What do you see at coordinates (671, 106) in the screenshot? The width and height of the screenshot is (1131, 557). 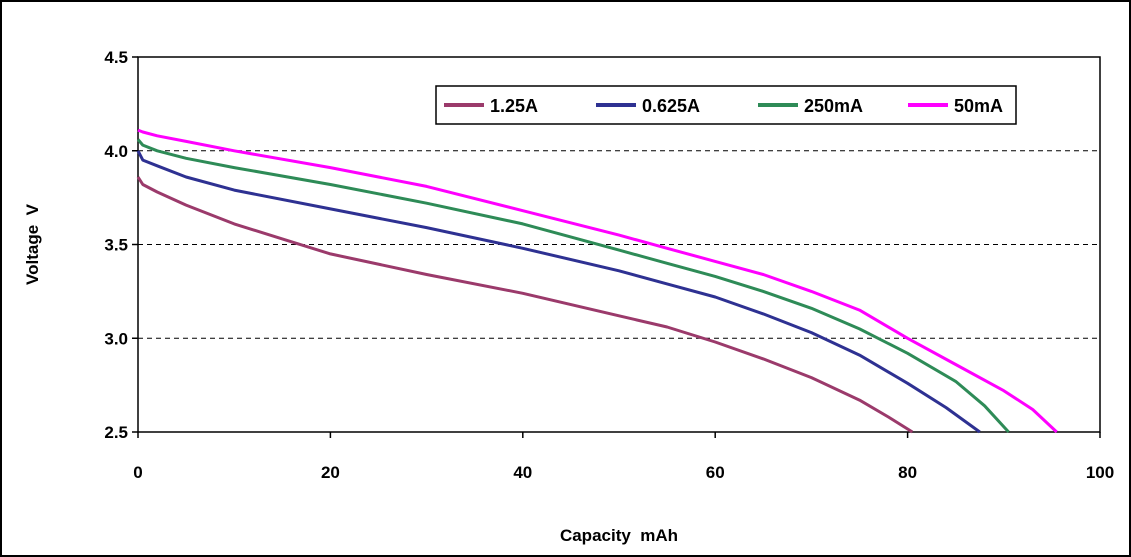 I see `legend-label: 0.625A` at bounding box center [671, 106].